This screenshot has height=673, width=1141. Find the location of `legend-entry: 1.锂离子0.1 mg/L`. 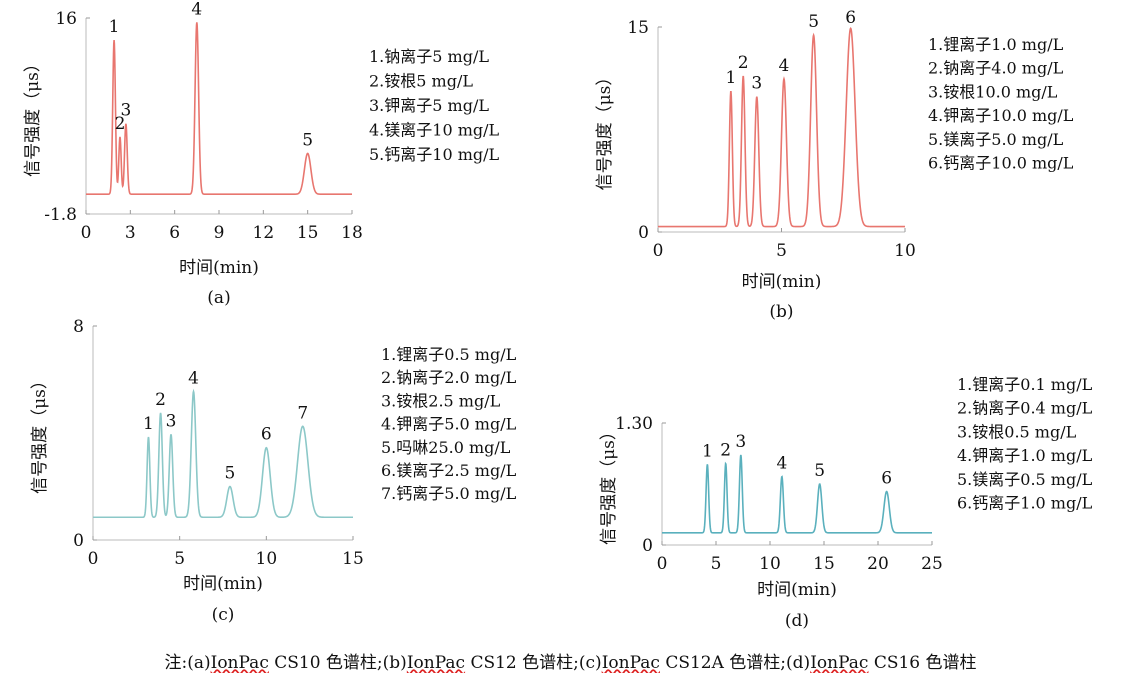

legend-entry: 1.锂离子0.1 mg/L is located at coordinates (1025, 384).